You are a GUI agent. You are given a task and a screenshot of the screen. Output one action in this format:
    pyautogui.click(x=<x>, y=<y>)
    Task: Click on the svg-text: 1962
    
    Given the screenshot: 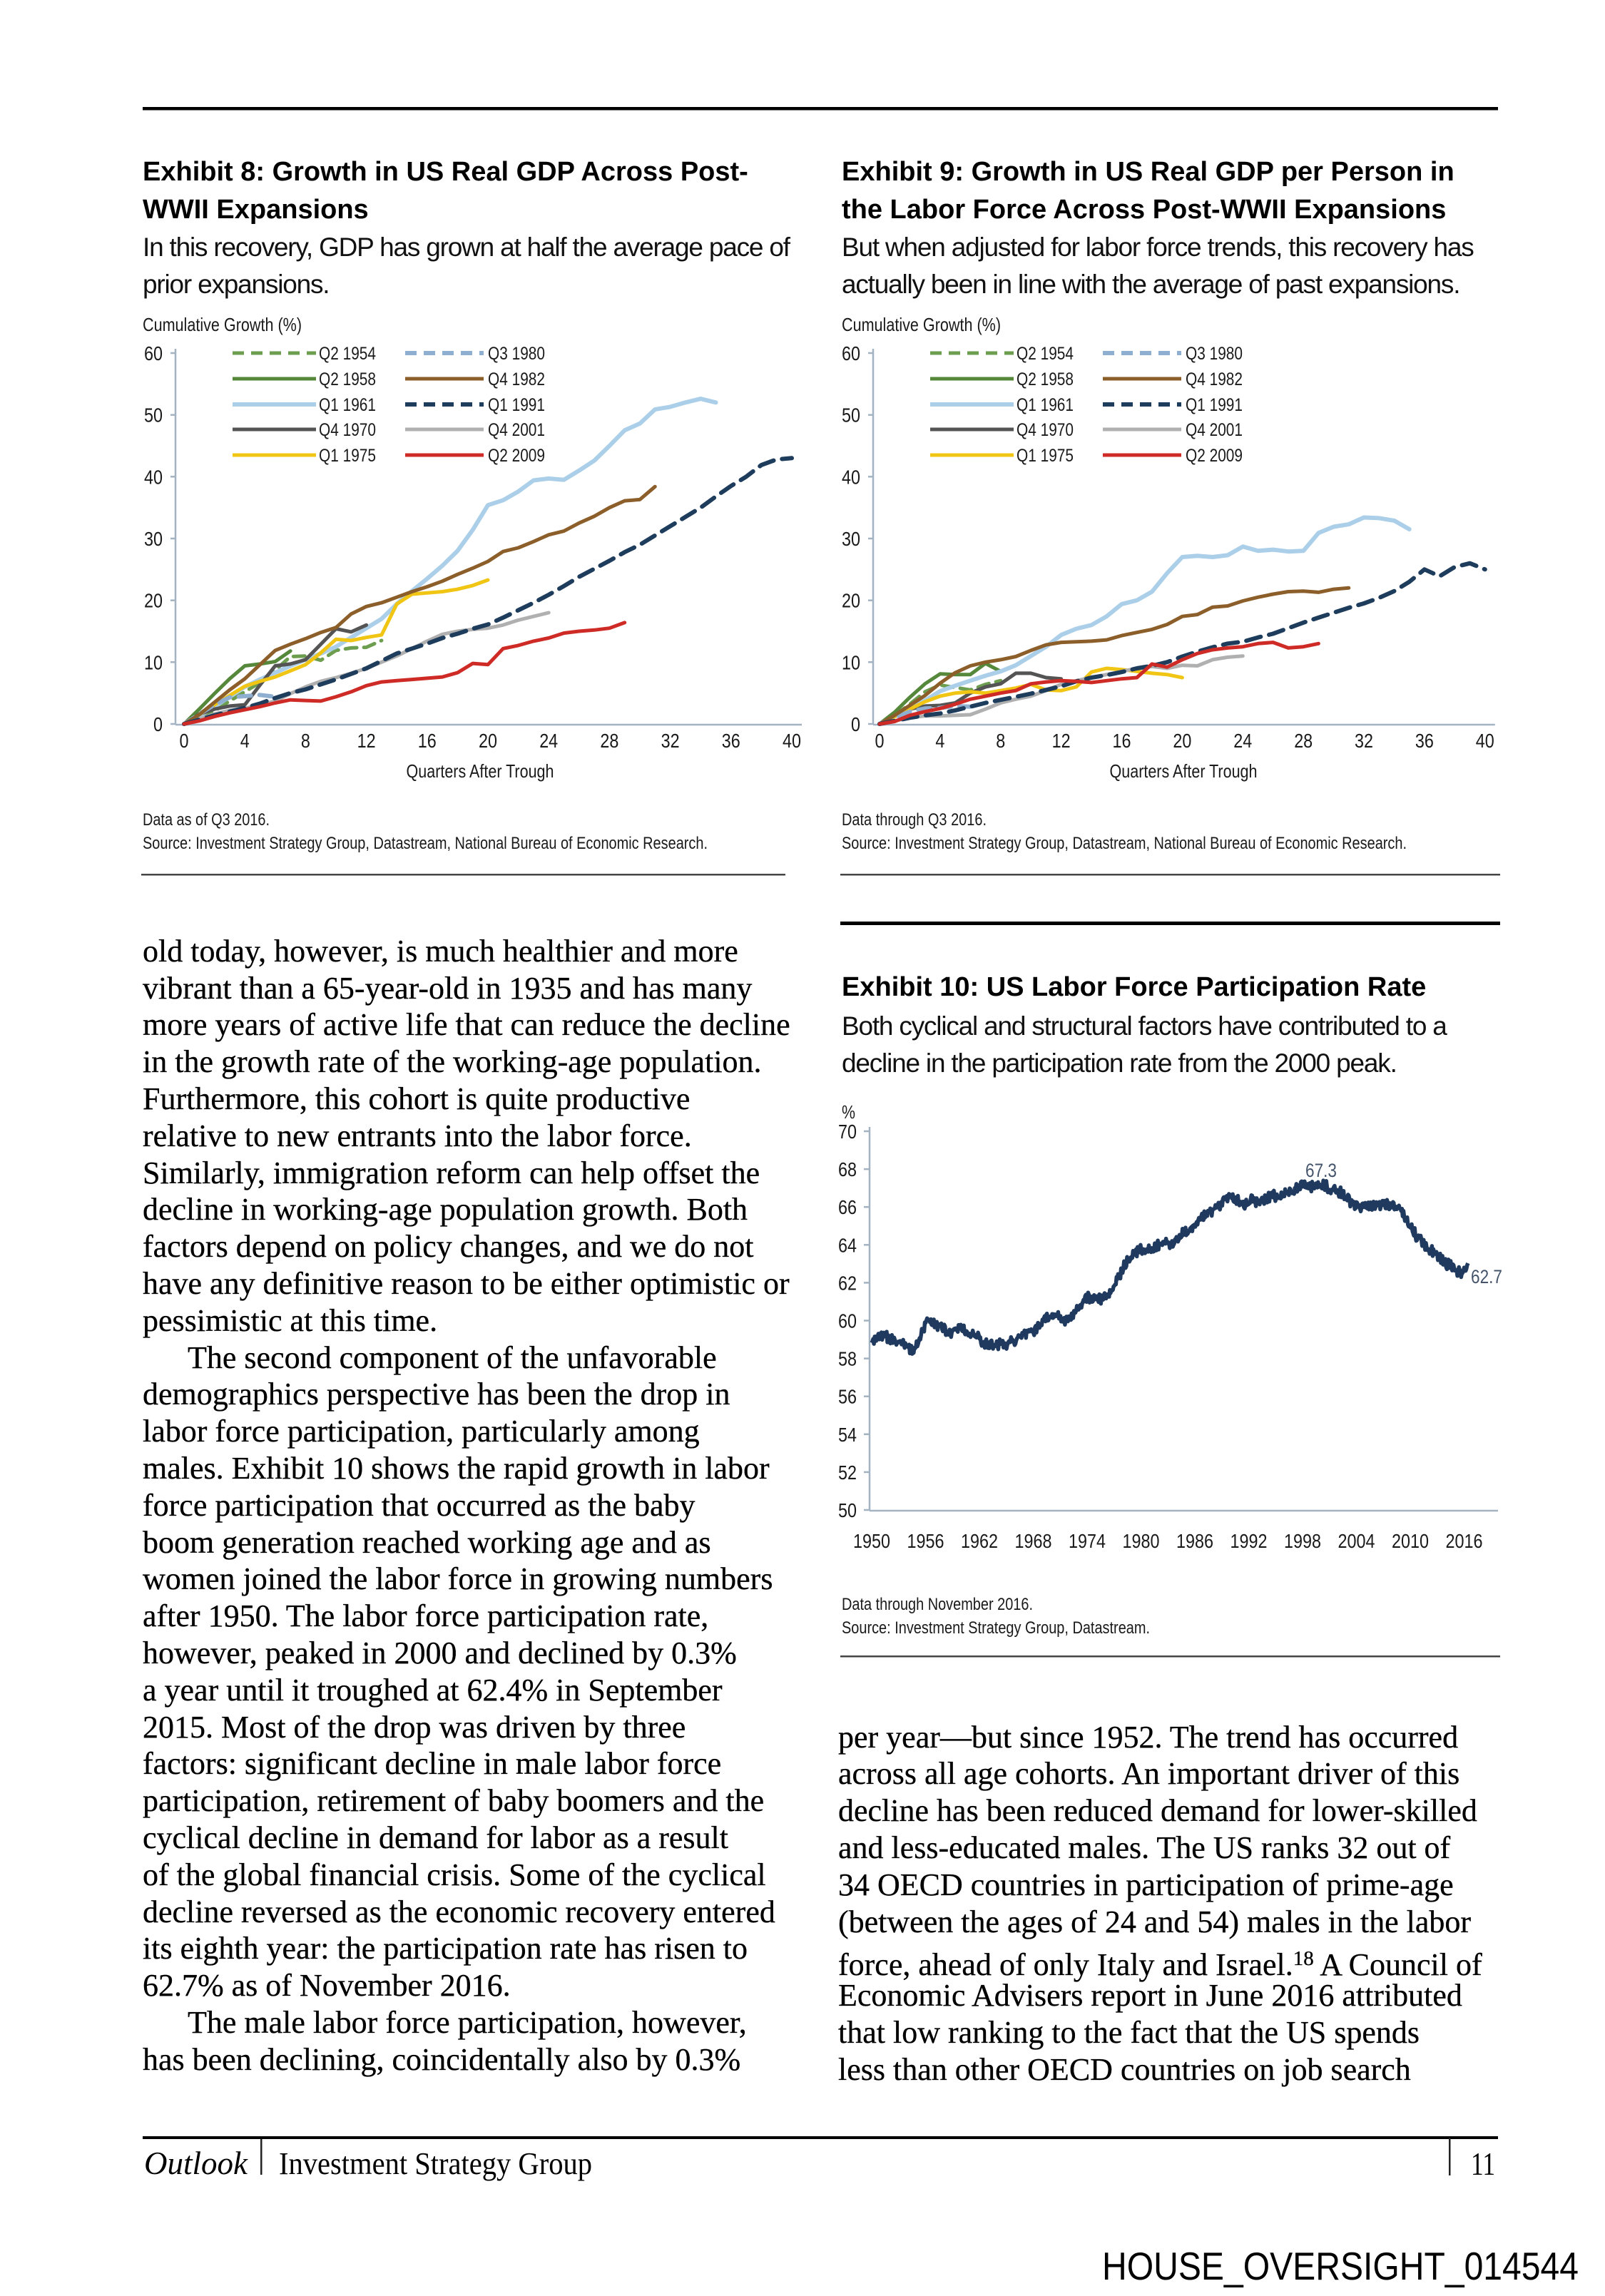 What is the action you would take?
    pyautogui.click(x=979, y=1541)
    